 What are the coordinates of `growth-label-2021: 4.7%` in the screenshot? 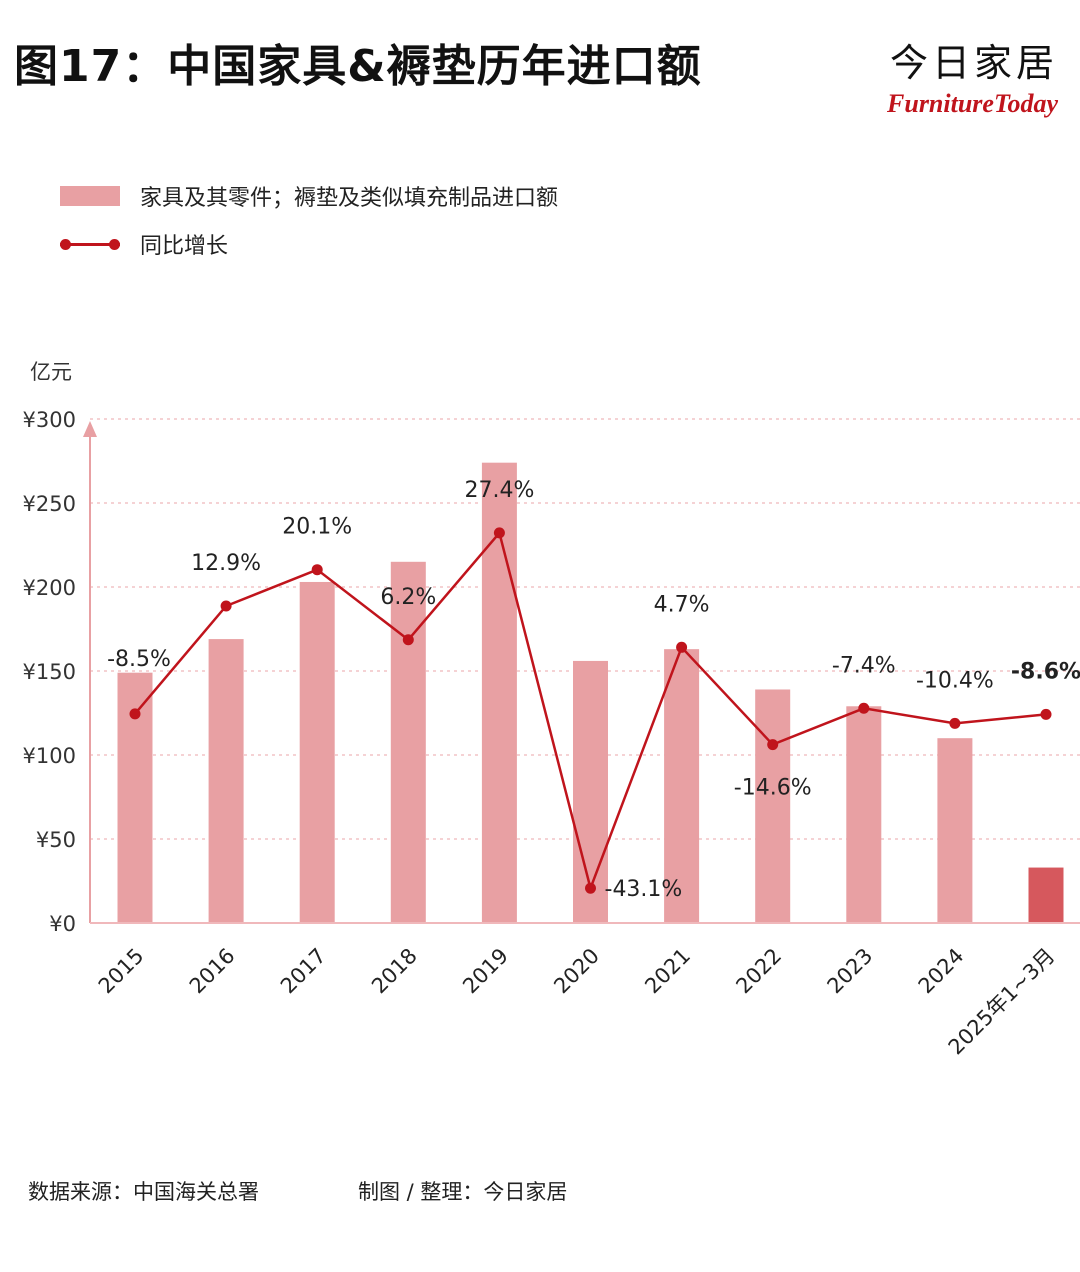 It's located at (682, 604).